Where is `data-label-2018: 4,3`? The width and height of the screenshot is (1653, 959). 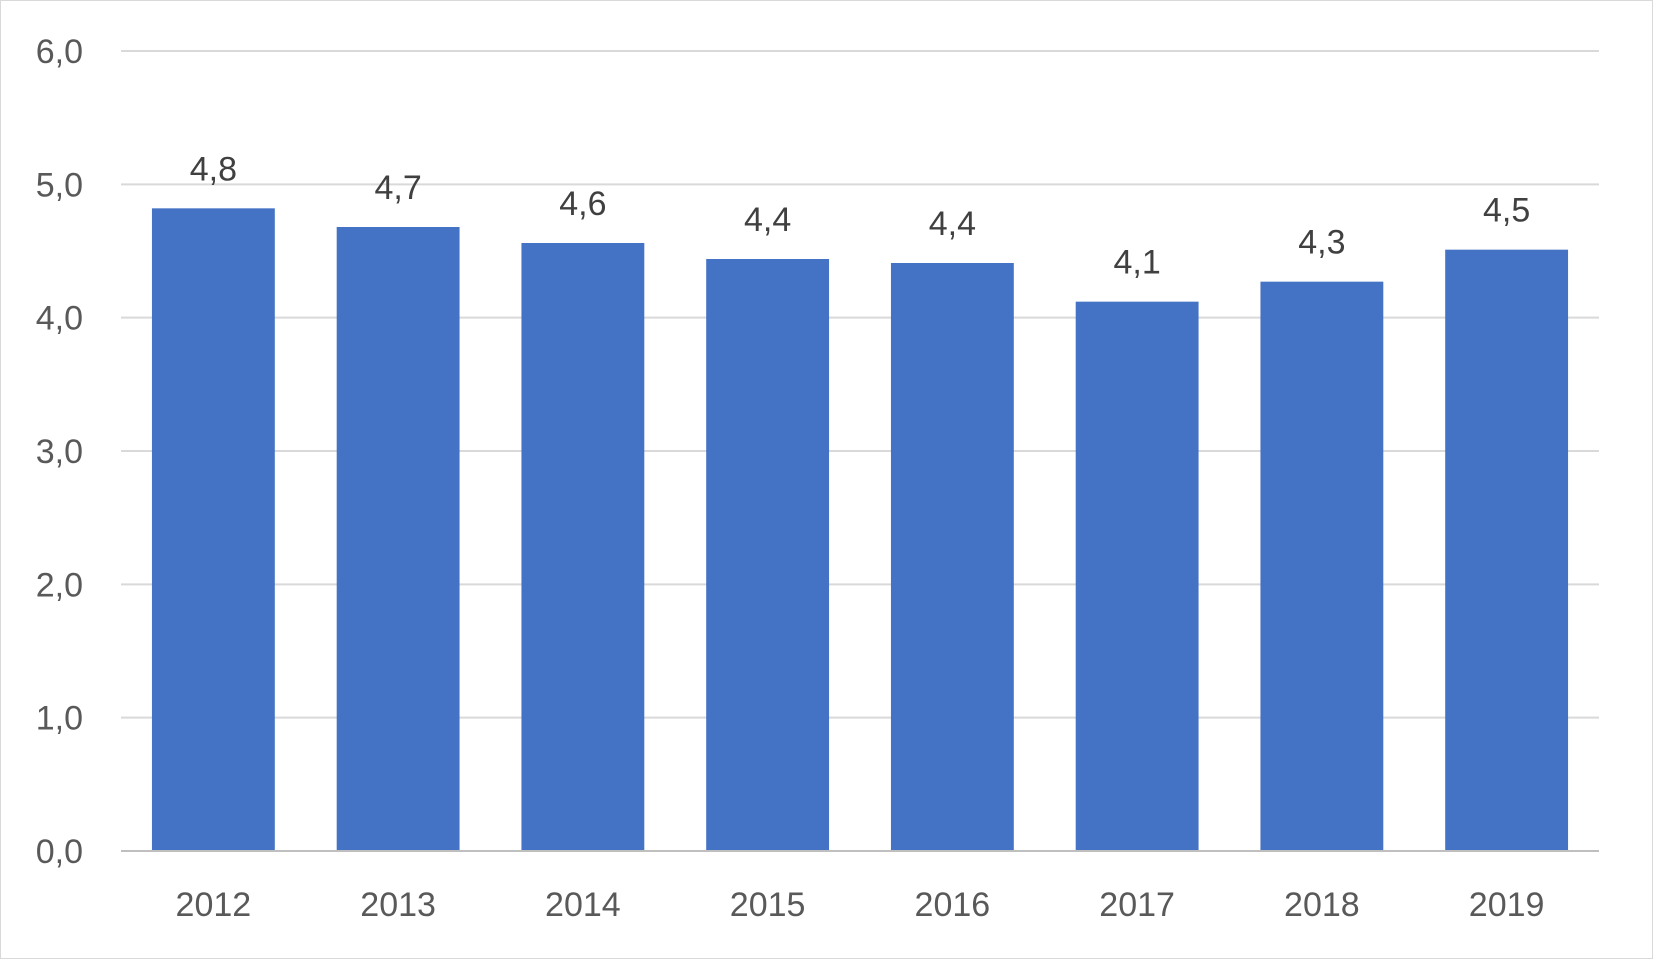 data-label-2018: 4,3 is located at coordinates (1321, 243).